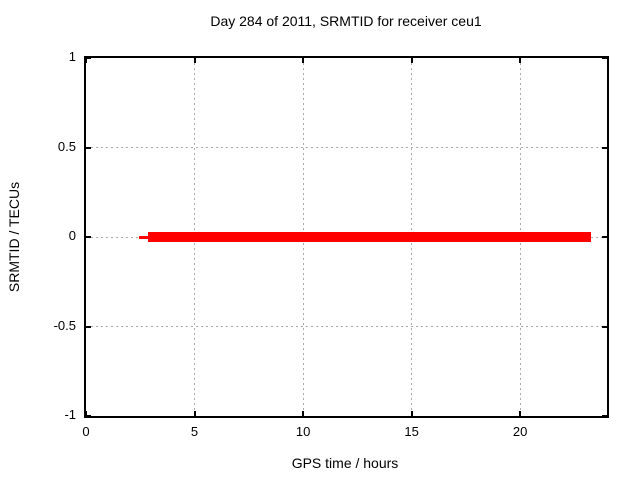 The height and width of the screenshot is (480, 640). I want to click on y-tick-label: 0, so click(72, 235).